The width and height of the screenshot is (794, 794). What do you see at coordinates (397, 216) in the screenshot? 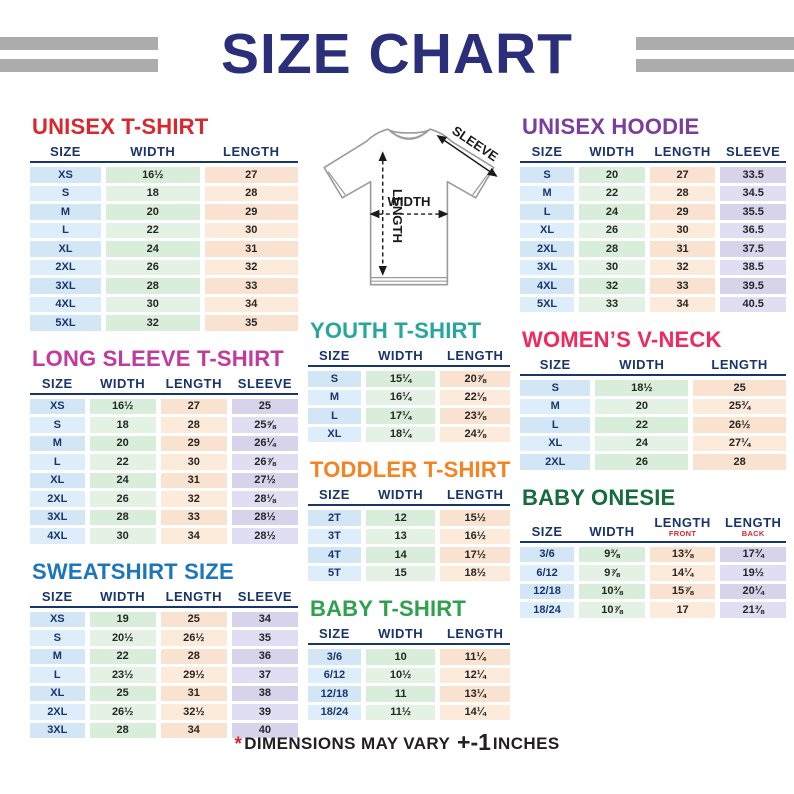
I see `length-label: LENGTH` at bounding box center [397, 216].